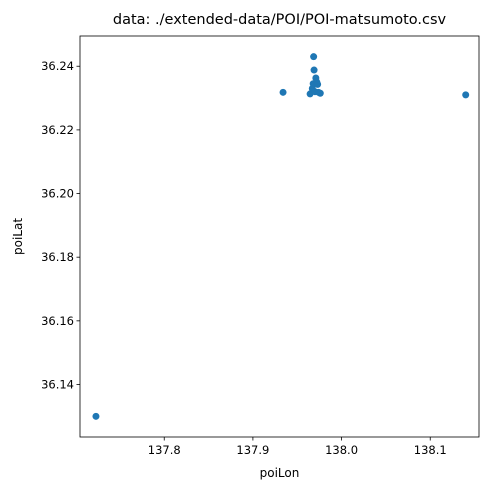  Describe the element at coordinates (57, 257) in the screenshot. I see `y-tick-label: 36.18` at that location.